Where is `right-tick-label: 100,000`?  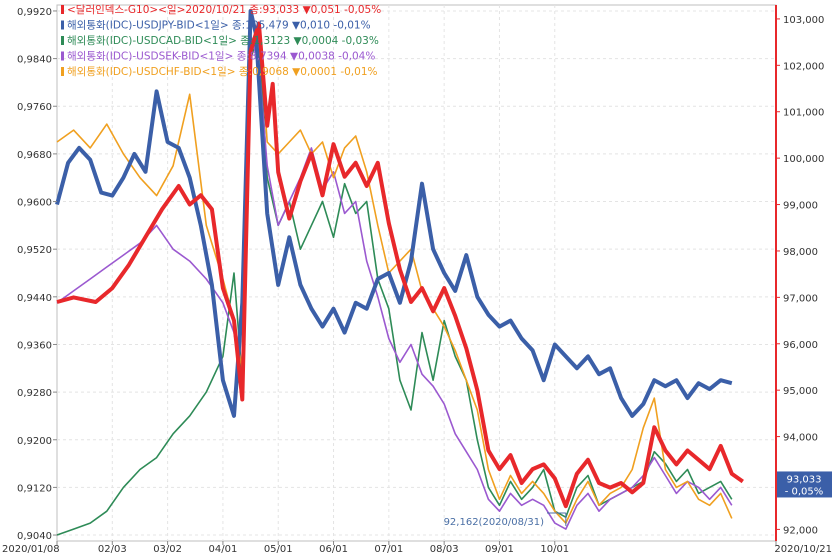 right-tick-label: 100,000 is located at coordinates (803, 159).